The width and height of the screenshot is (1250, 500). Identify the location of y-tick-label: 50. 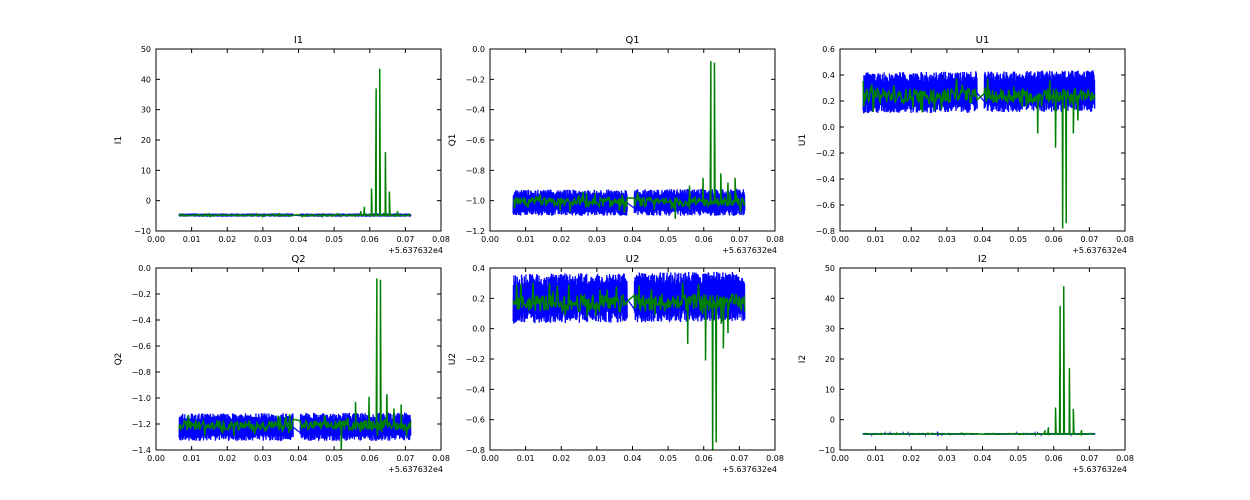
(830, 268).